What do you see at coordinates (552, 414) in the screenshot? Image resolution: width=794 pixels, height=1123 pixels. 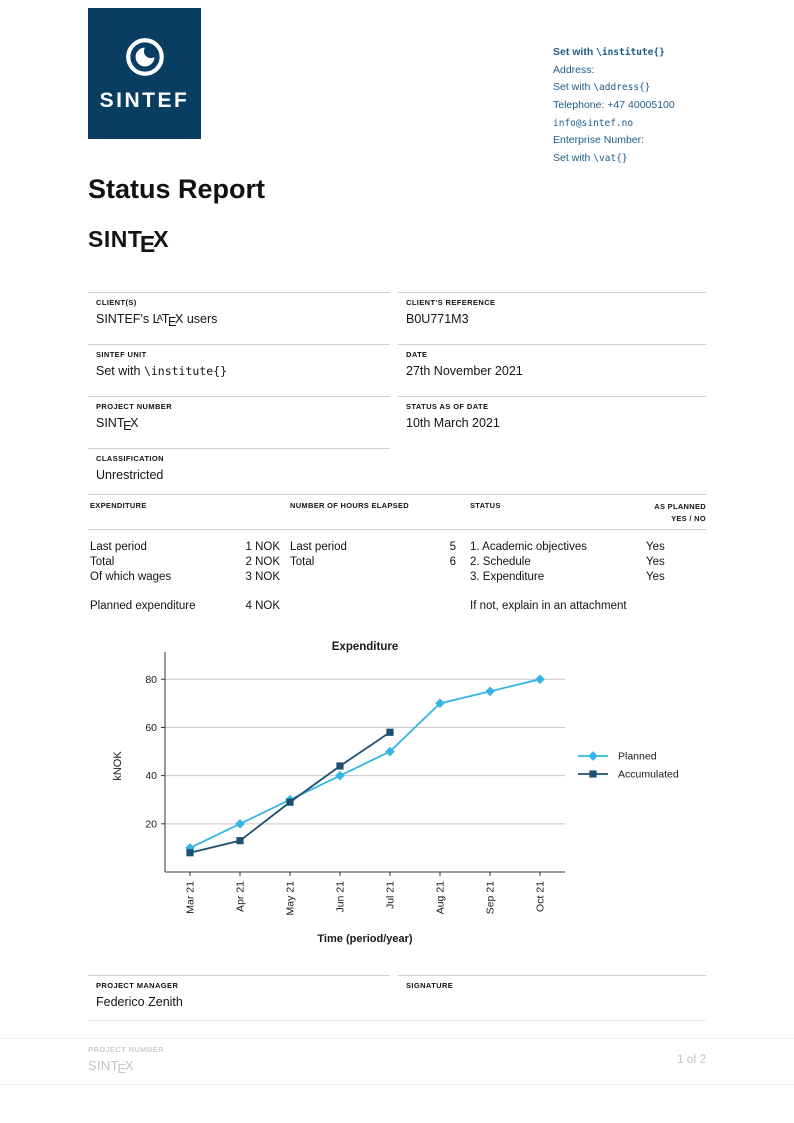 I see `status-date-cell: STATUS AS OF DATE 10th March 2021` at bounding box center [552, 414].